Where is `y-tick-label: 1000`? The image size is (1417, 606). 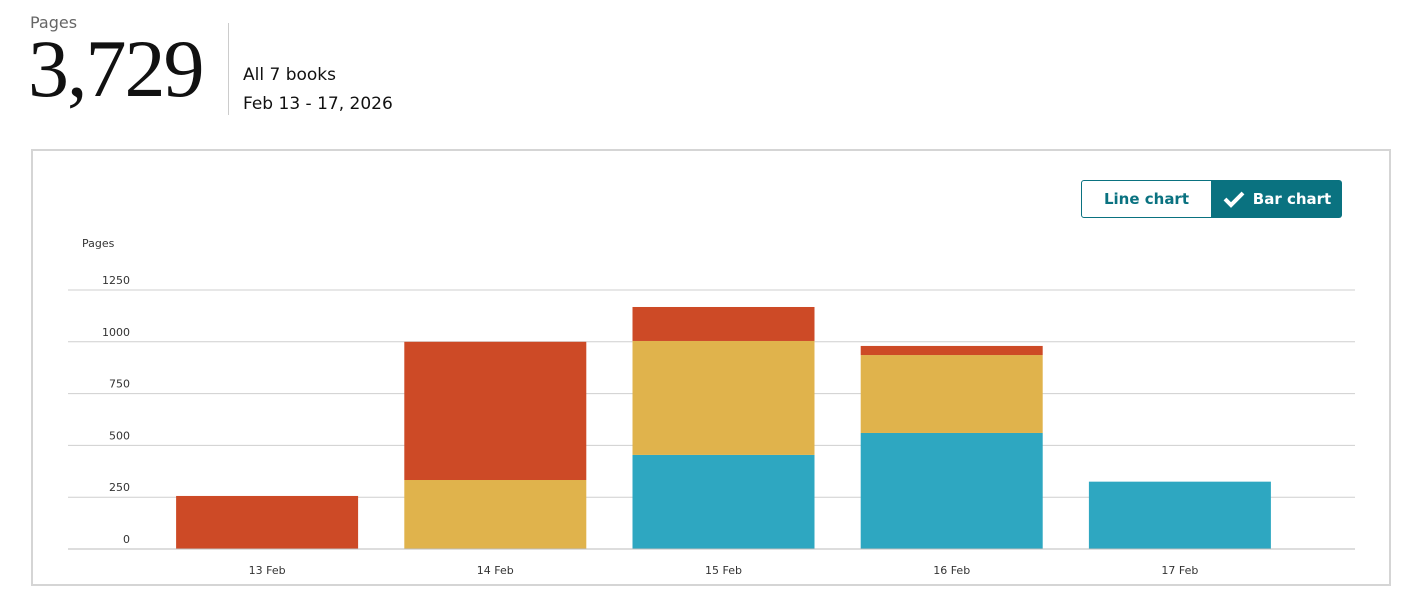
y-tick-label: 1000 is located at coordinates (116, 332).